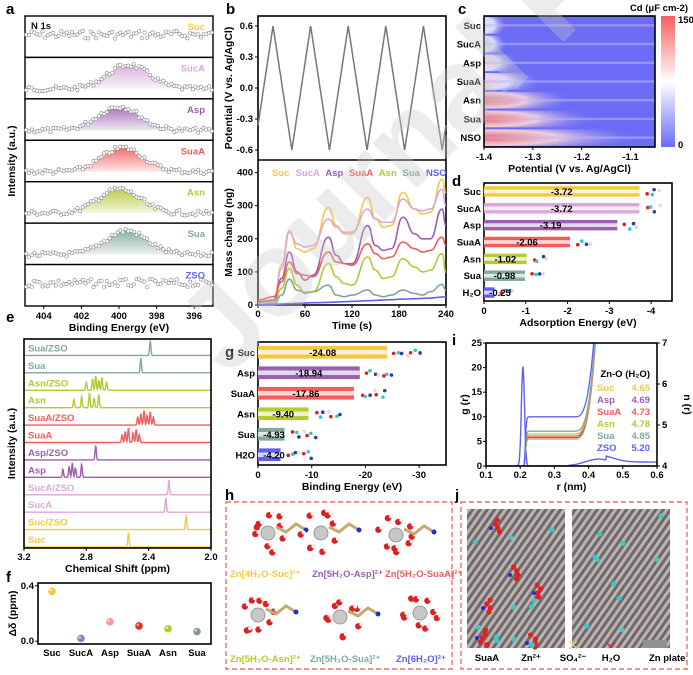 The height and width of the screenshot is (675, 693). What do you see at coordinates (274, 435) in the screenshot?
I see `bar-value-label: -4.93` at bounding box center [274, 435].